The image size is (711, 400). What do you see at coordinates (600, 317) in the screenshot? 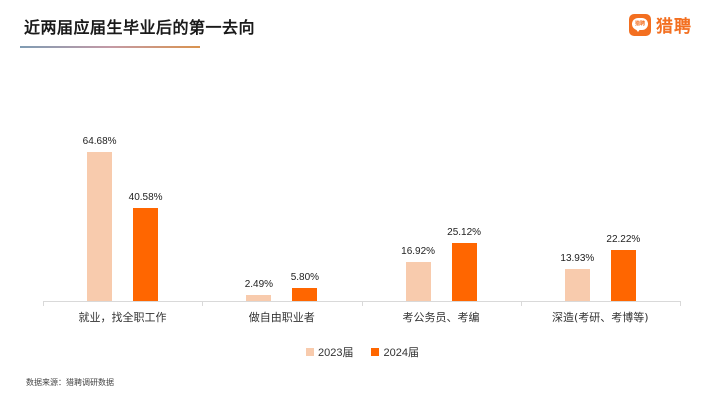
I see `category-label: 深造(考研、考博等)` at bounding box center [600, 317].